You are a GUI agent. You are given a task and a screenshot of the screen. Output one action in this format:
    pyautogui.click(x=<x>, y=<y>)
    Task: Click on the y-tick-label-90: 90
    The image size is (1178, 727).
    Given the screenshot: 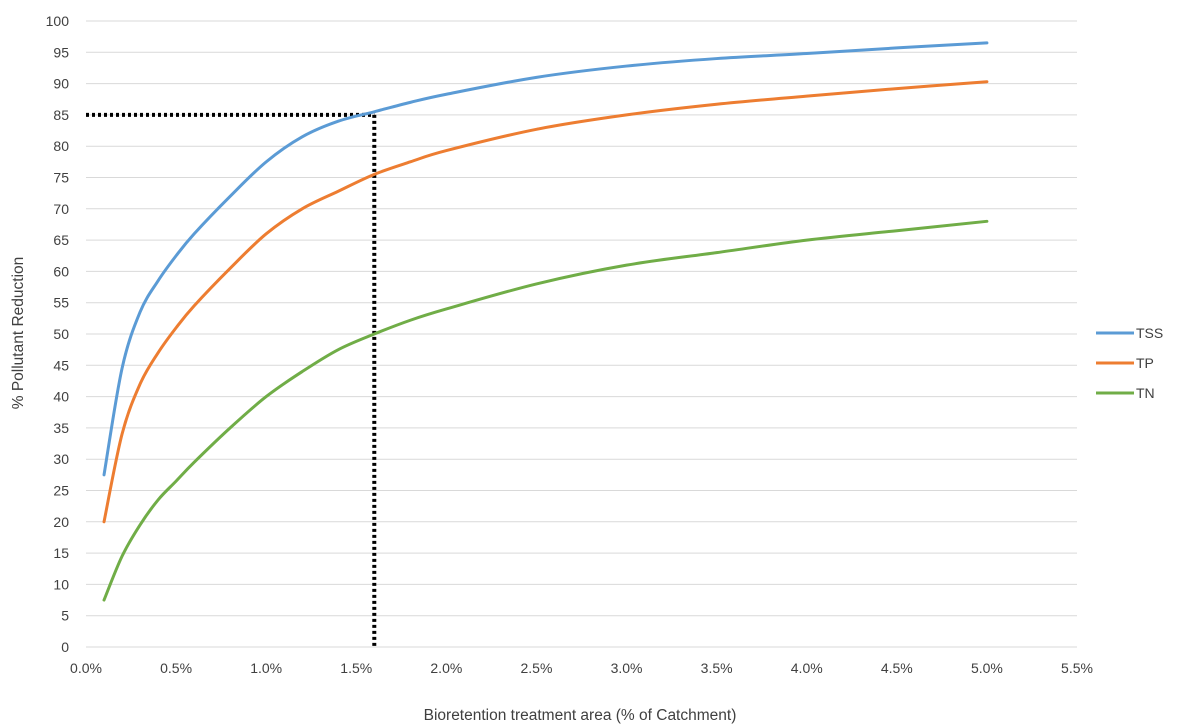 What is the action you would take?
    pyautogui.click(x=61, y=84)
    